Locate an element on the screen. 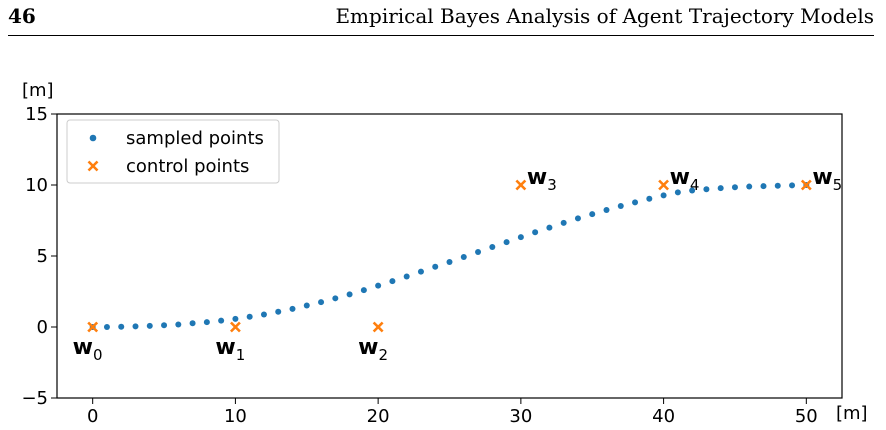 The image size is (886, 430). control-point-label: w0 is located at coordinates (88, 349).